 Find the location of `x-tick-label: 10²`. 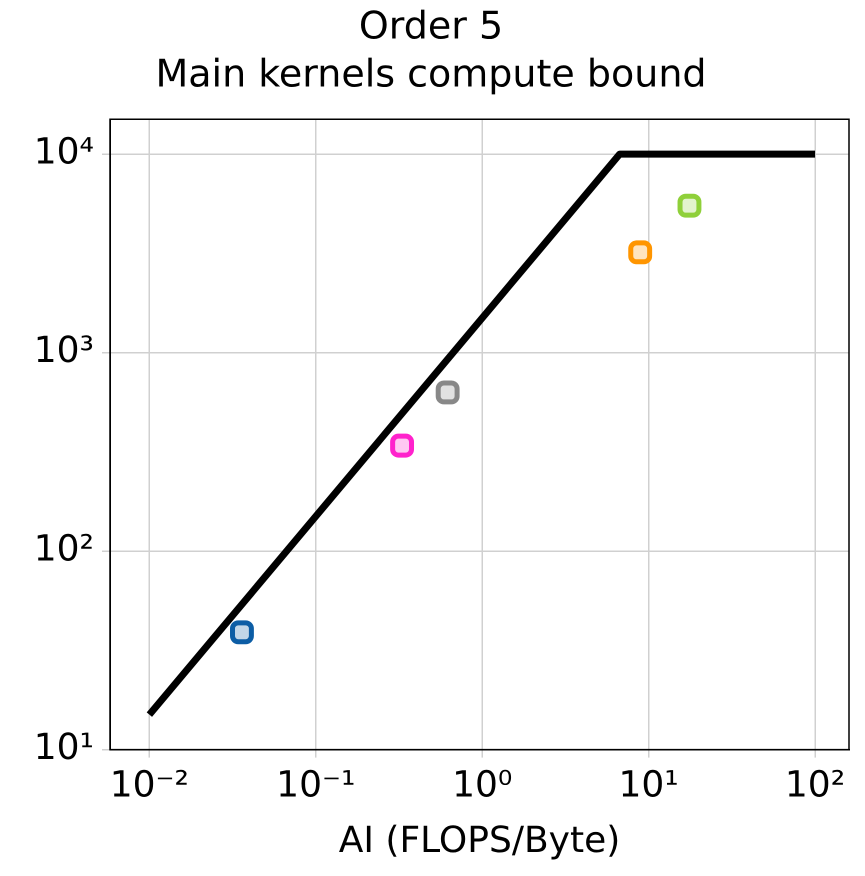

x-tick-label: 10² is located at coordinates (815, 785).